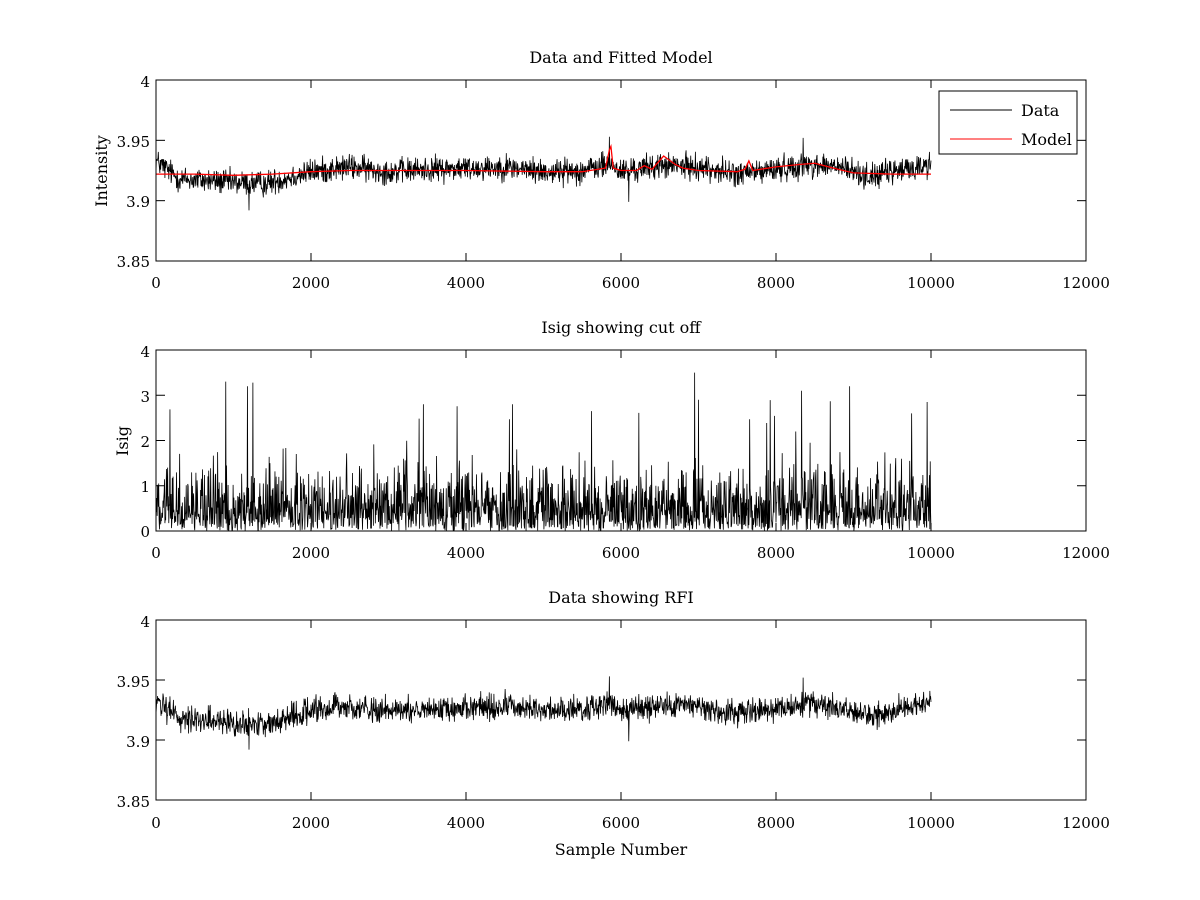  What do you see at coordinates (145, 487) in the screenshot?
I see `ytick-label: 1` at bounding box center [145, 487].